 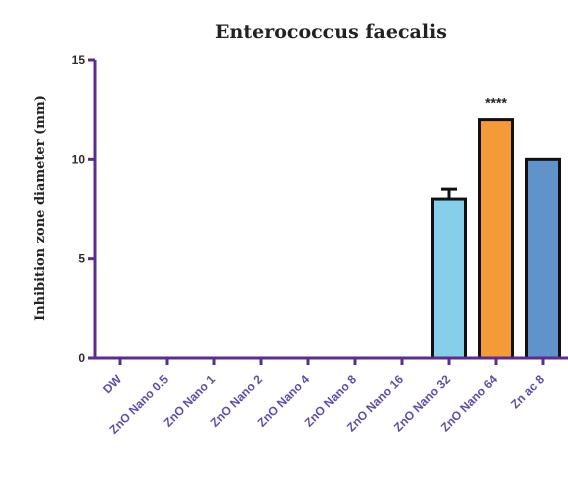 I want to click on y-tick-label: 0, so click(x=81, y=358).